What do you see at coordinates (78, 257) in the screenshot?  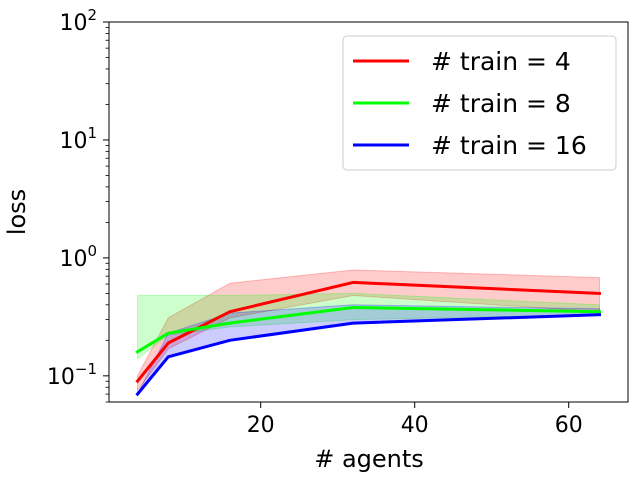 I see `y-tick-label-0: 10⁰` at bounding box center [78, 257].